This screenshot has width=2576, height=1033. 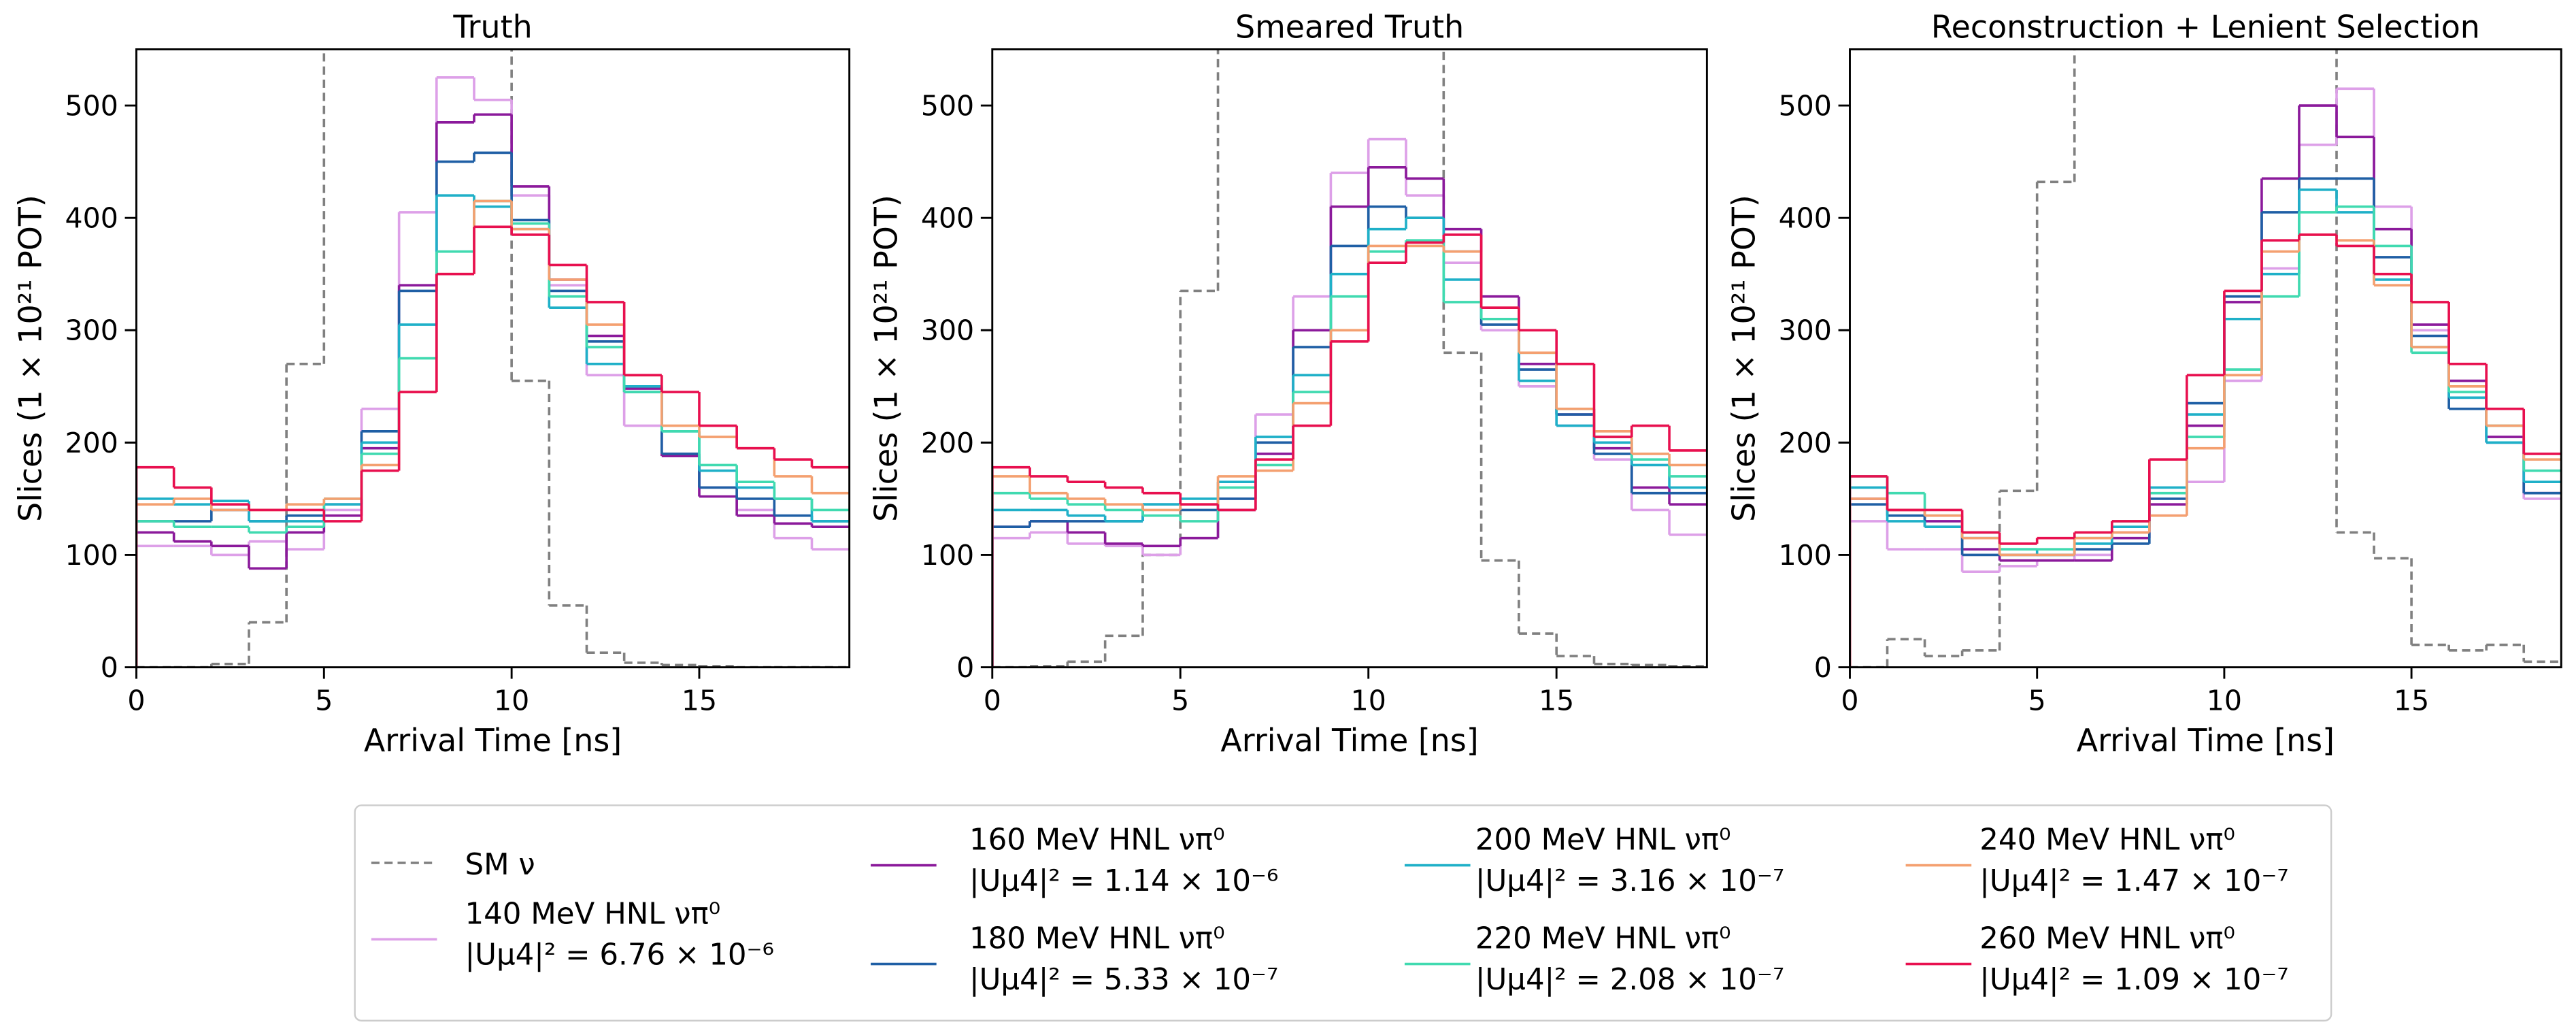 I want to click on legend-label: 180 MeV HNL νπ⁰, so click(x=1097, y=939).